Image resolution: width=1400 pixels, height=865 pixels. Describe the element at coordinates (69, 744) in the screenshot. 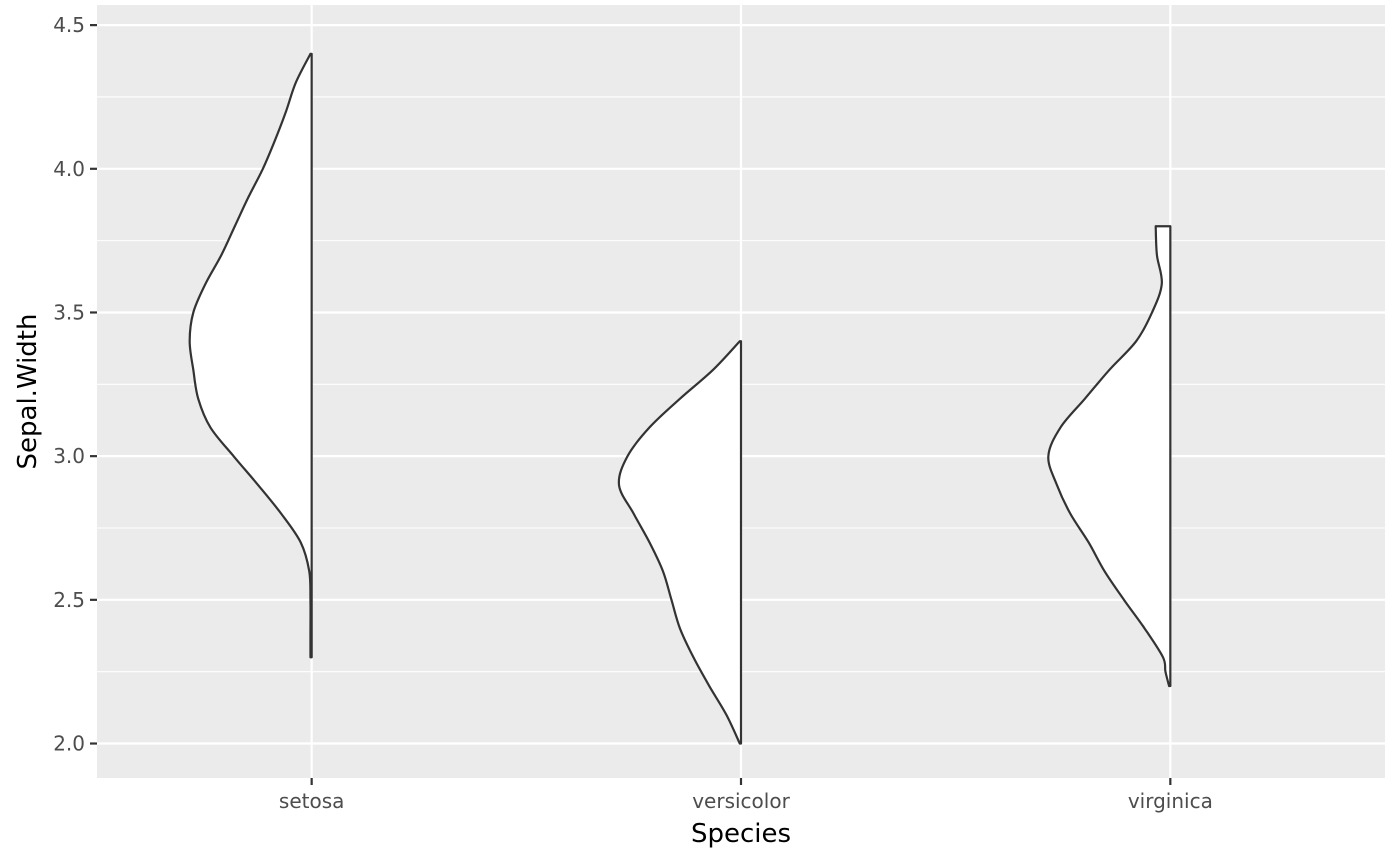

I see `y-tick-label: 2.0` at that location.